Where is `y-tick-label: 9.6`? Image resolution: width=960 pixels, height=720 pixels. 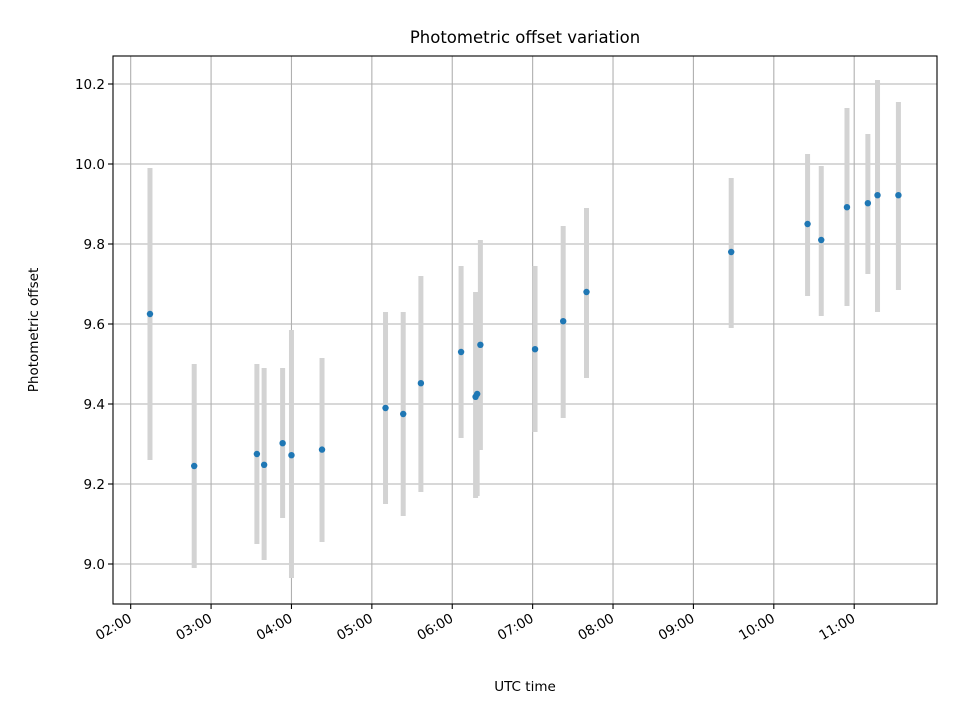
y-tick-label: 9.6 is located at coordinates (94, 325).